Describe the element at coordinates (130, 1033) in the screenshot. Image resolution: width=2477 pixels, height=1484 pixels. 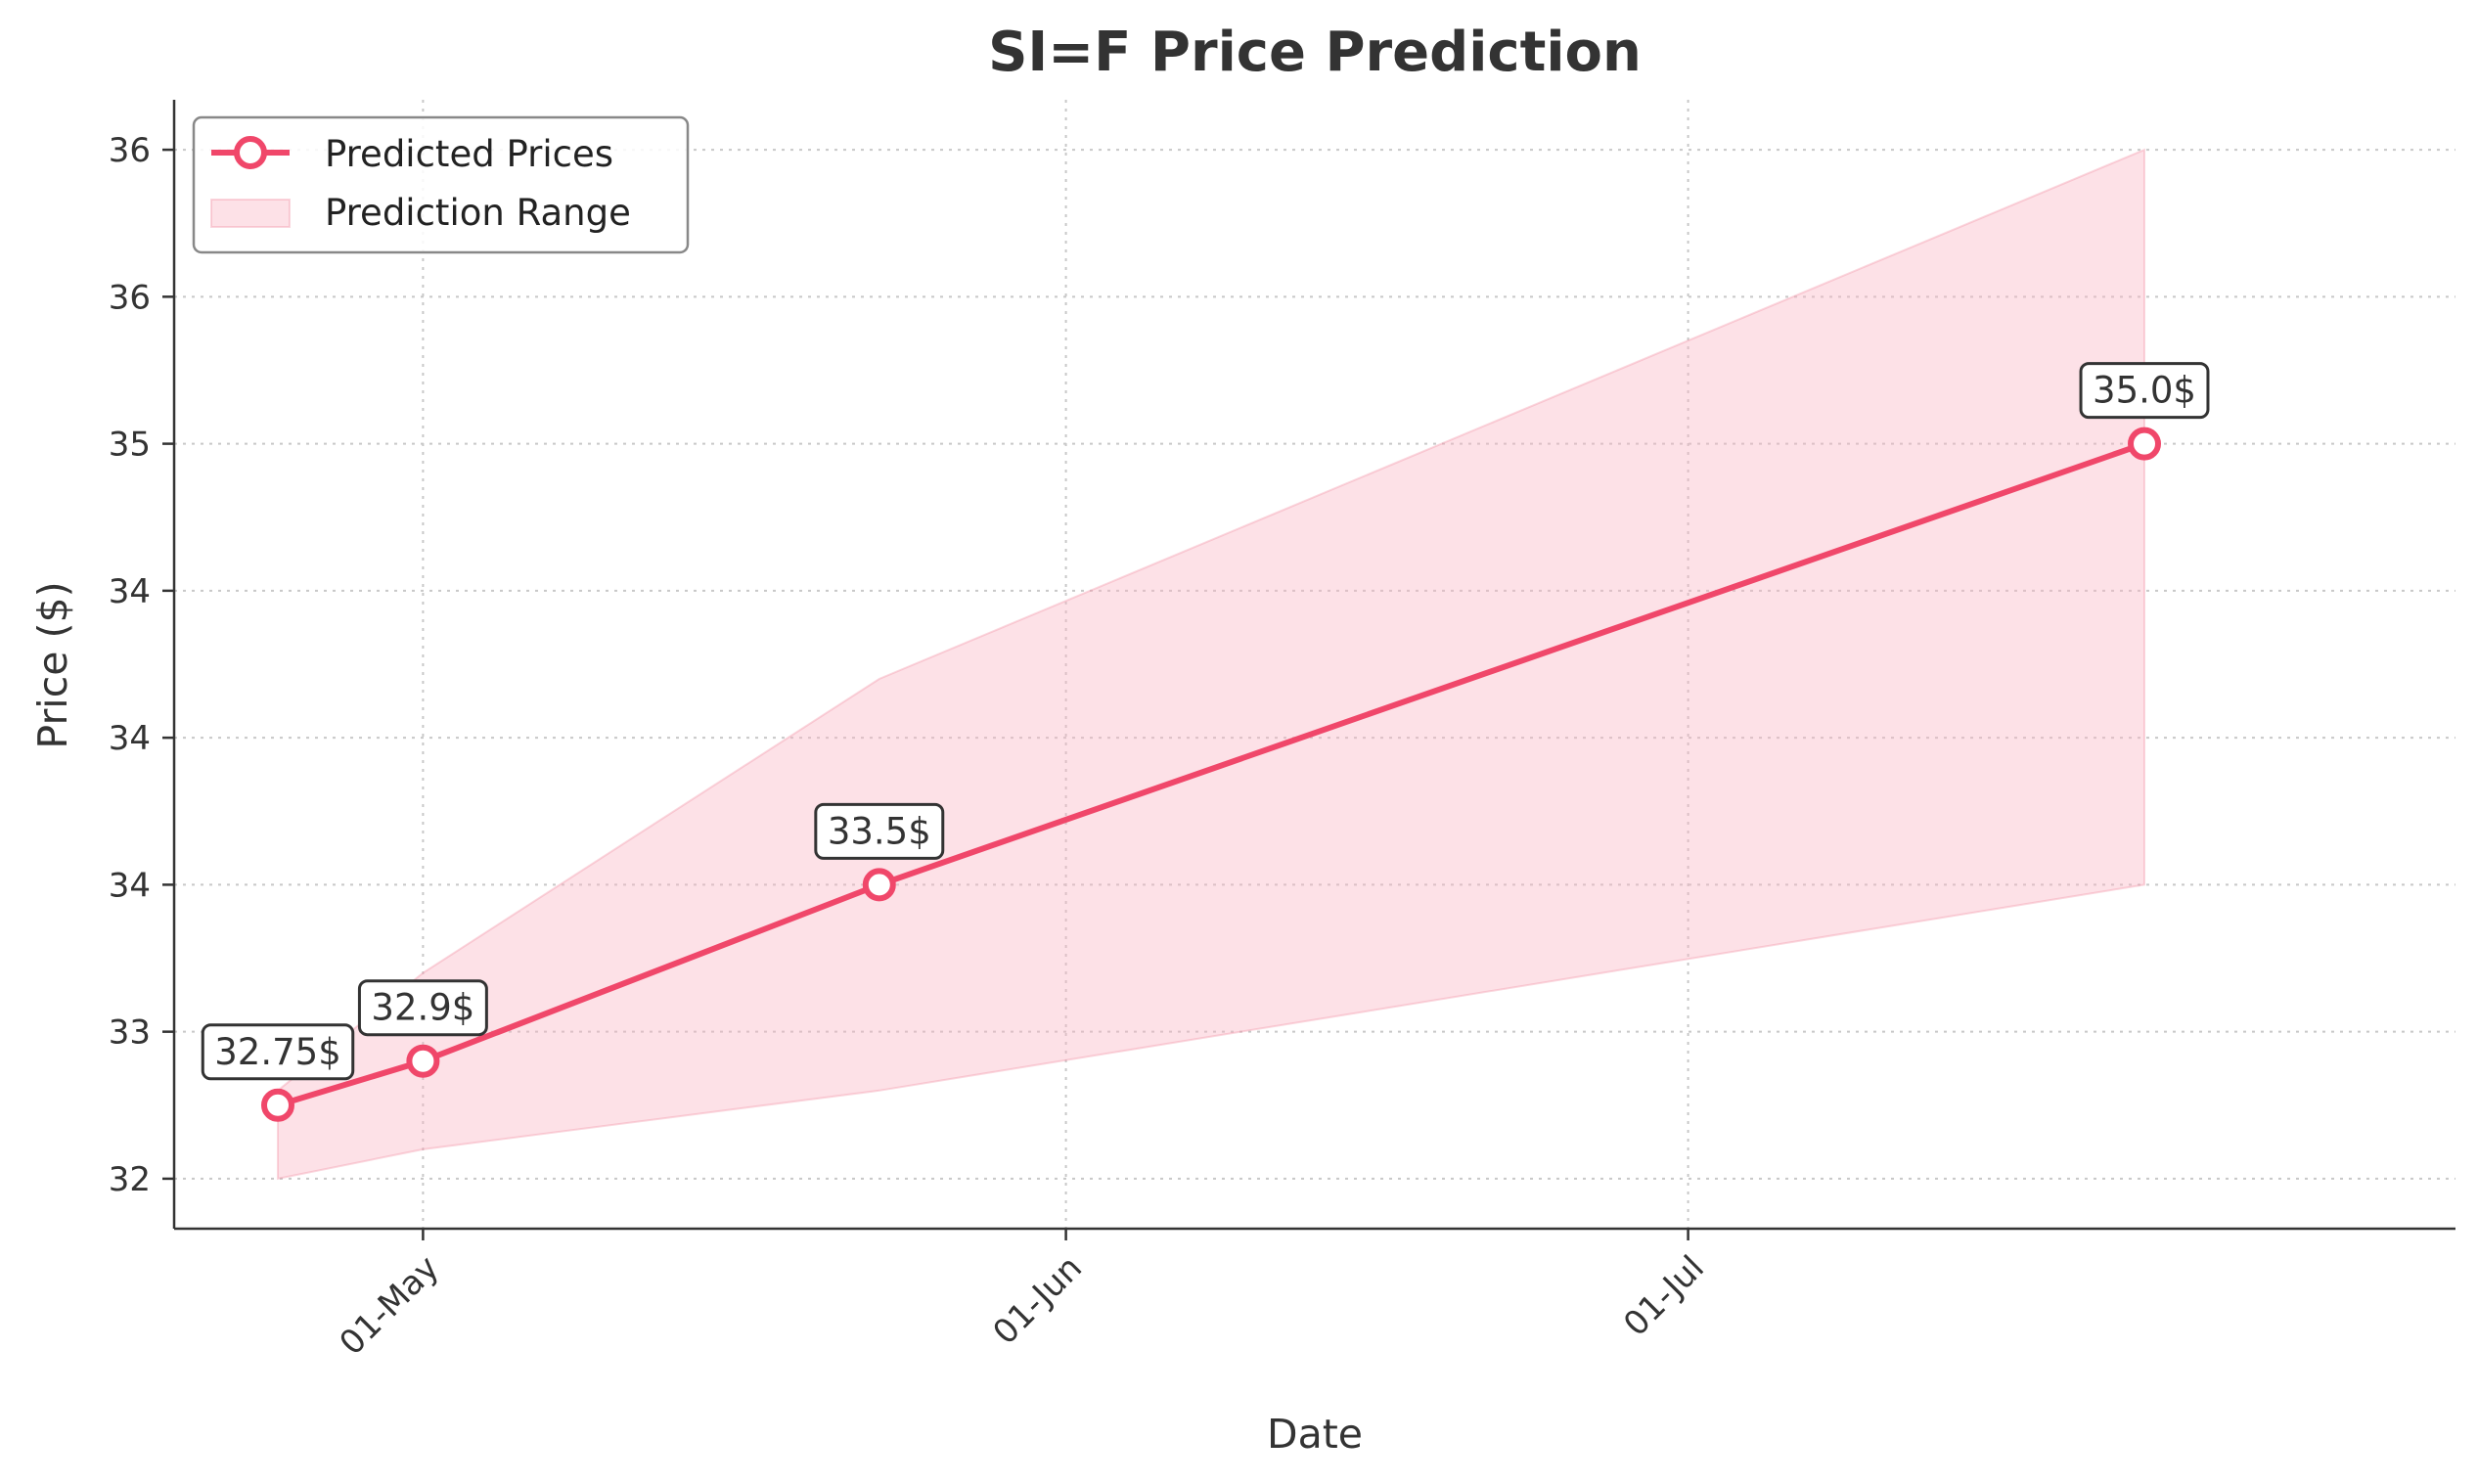
I see `y-tick-label: 33` at that location.